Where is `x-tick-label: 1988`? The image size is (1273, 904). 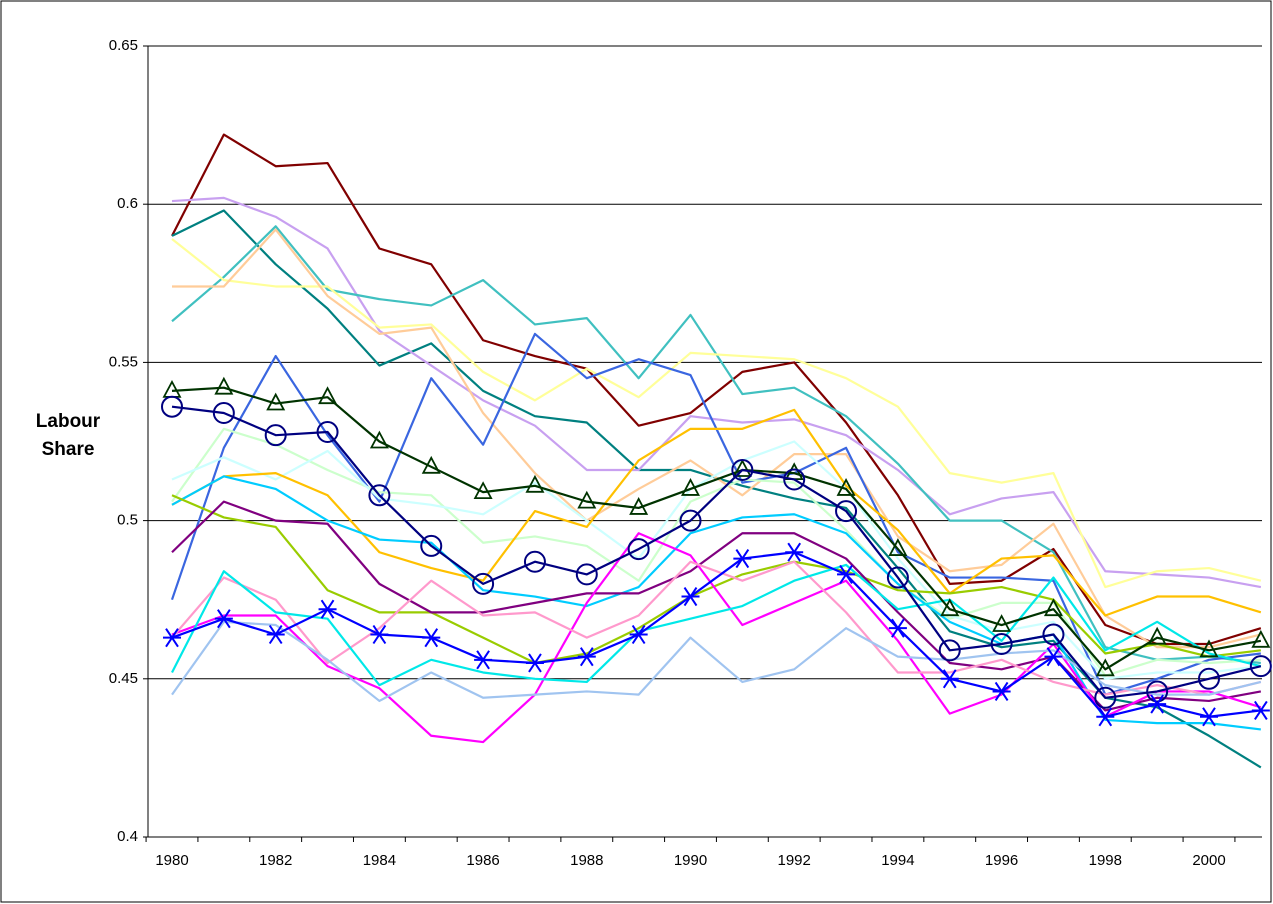
x-tick-label: 1988 is located at coordinates (586, 860).